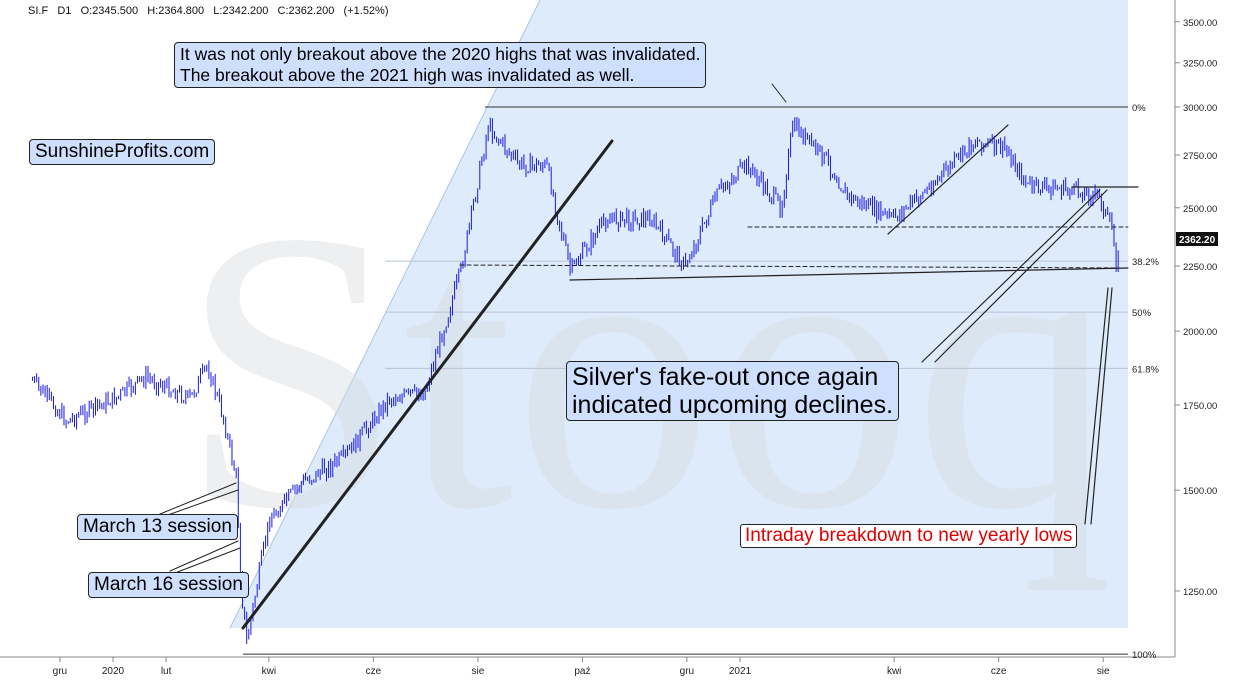 This screenshot has width=1236, height=687. I want to click on y-tick-label: 2250.00, so click(1200, 267).